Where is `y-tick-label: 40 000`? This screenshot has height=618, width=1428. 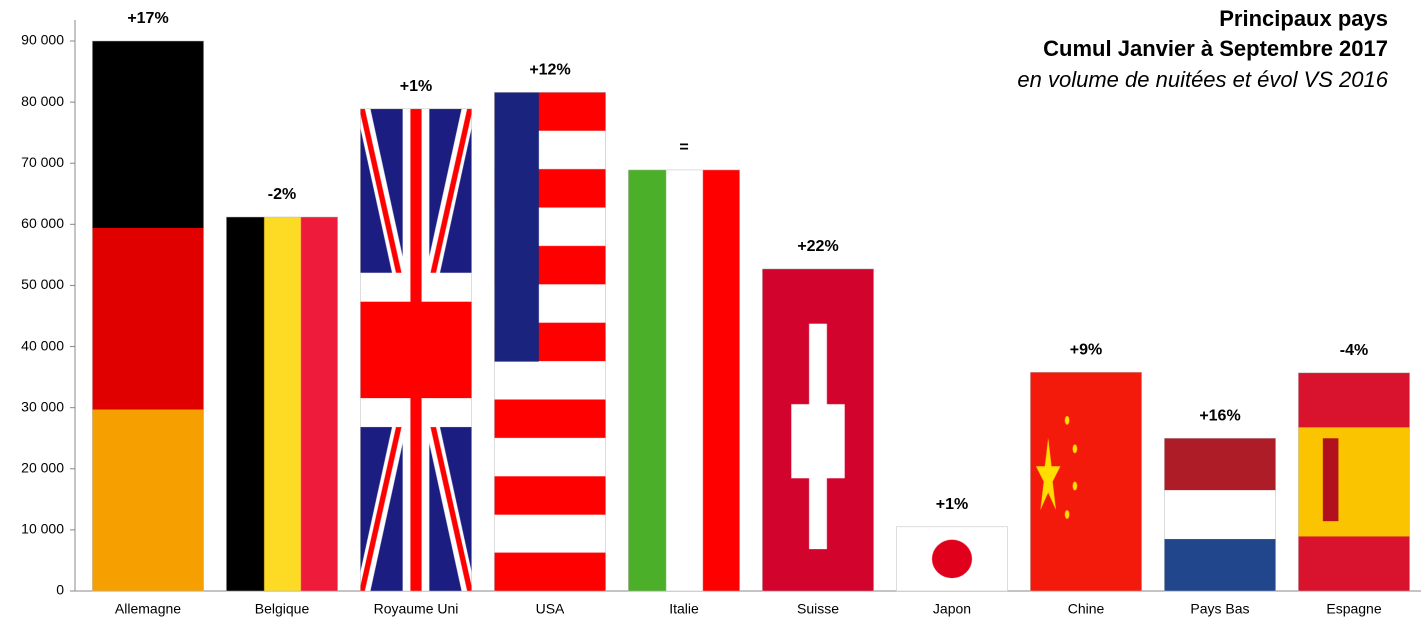 y-tick-label: 40 000 is located at coordinates (42, 345).